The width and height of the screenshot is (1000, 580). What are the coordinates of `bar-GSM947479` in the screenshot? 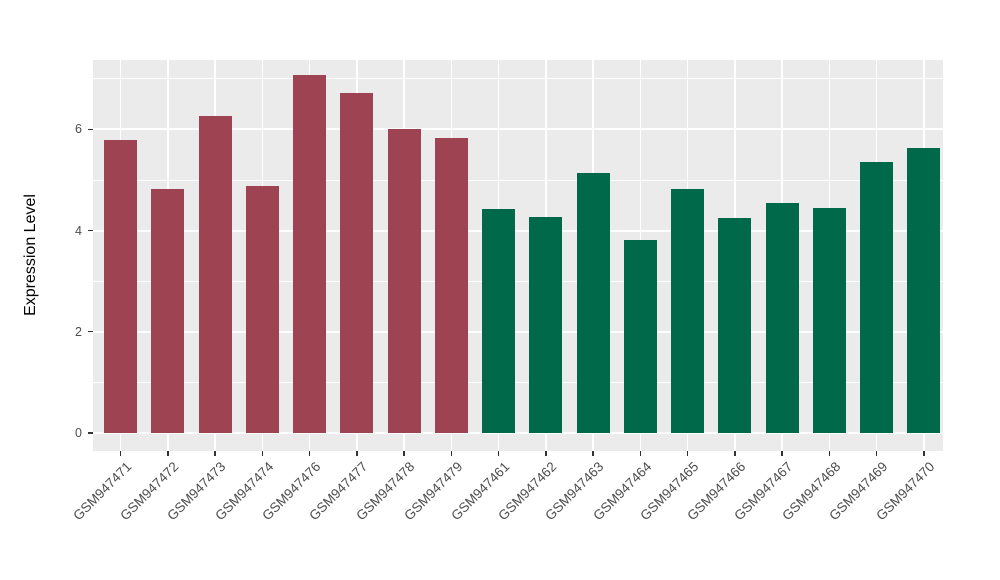 It's located at (451, 285).